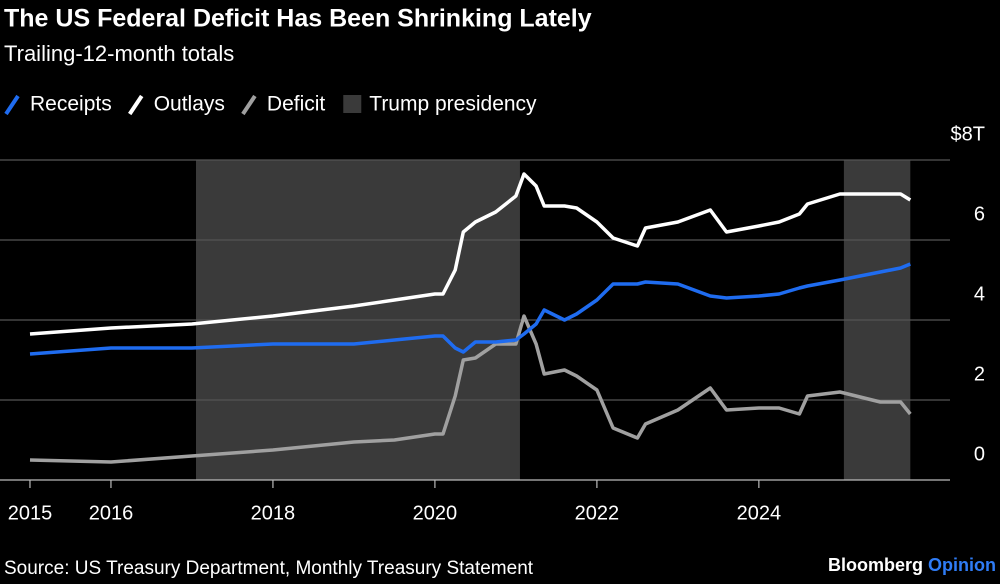  I want to click on series-line, so click(470, 309).